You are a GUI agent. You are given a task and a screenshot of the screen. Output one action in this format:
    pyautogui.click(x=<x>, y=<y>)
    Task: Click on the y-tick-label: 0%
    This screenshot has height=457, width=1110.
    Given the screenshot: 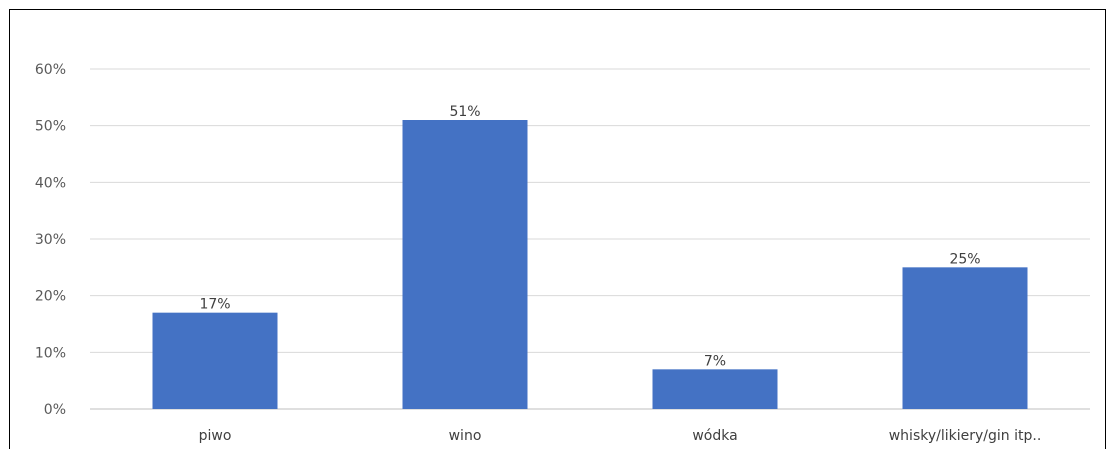 What is the action you would take?
    pyautogui.click(x=55, y=410)
    